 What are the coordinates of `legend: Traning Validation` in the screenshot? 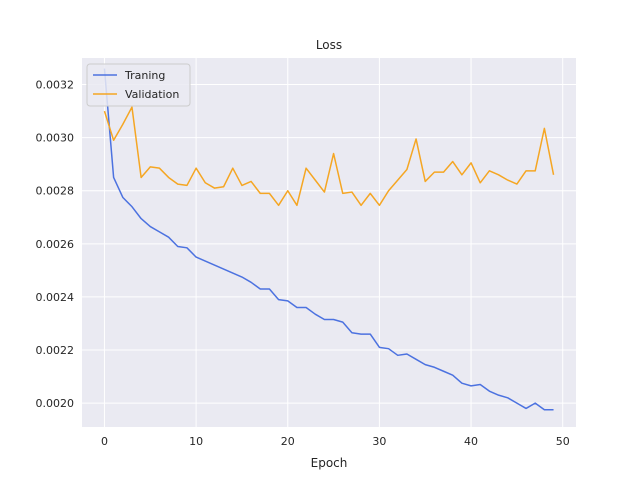 It's located at (138, 85).